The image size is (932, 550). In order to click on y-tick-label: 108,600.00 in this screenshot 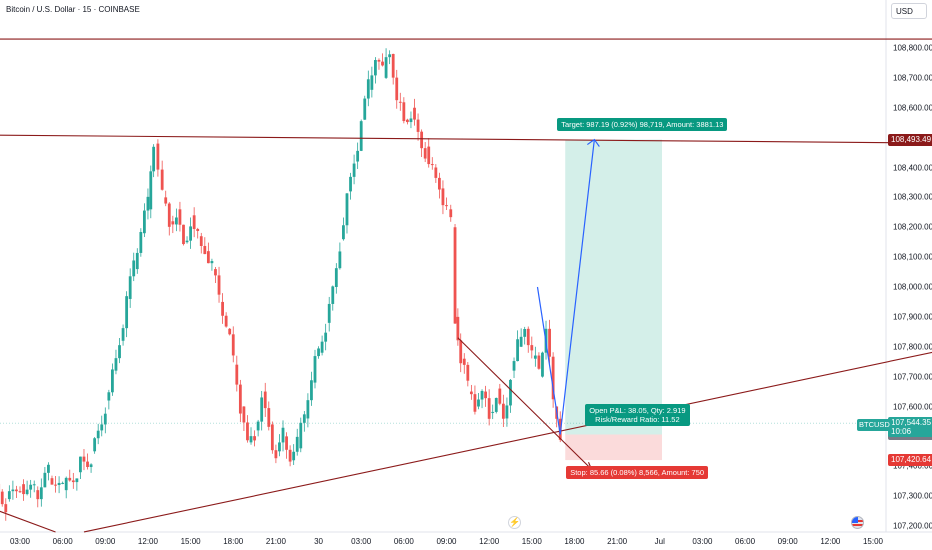, I will do `click(912, 108)`.